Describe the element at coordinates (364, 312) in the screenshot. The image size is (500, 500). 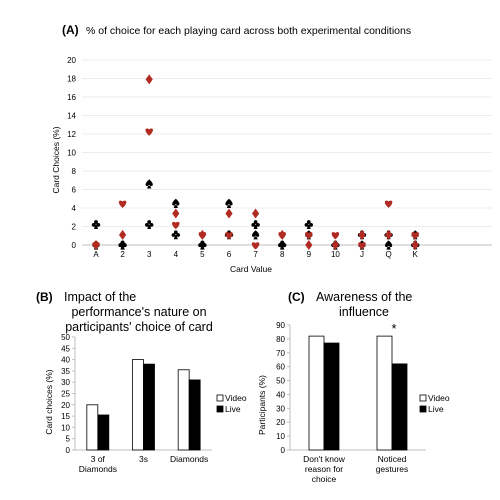
I see `panel-c-title-line-2: influence` at that location.